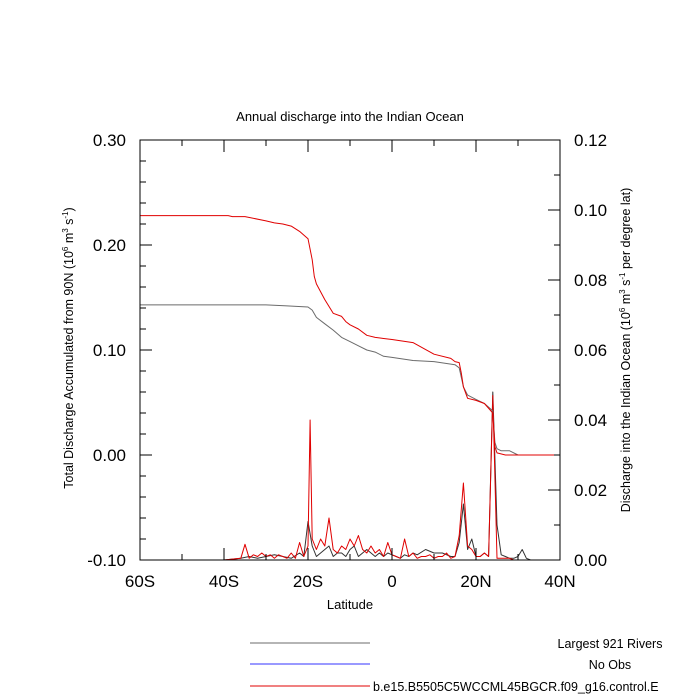  I want to click on x-tick-label: 0, so click(391, 581).